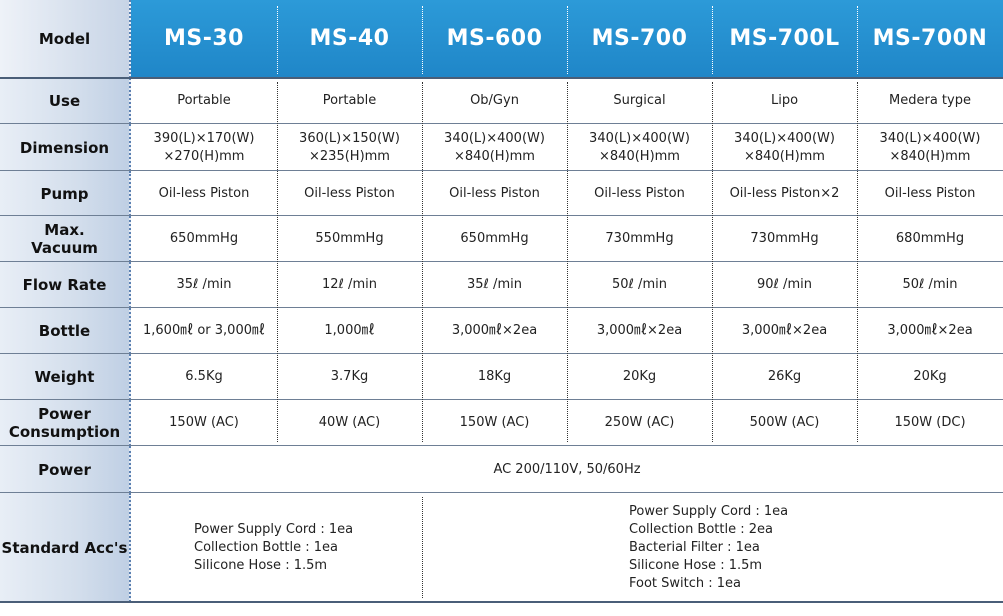 The width and height of the screenshot is (1003, 616). Describe the element at coordinates (65, 193) in the screenshot. I see `row-label-pump: Pump` at that location.